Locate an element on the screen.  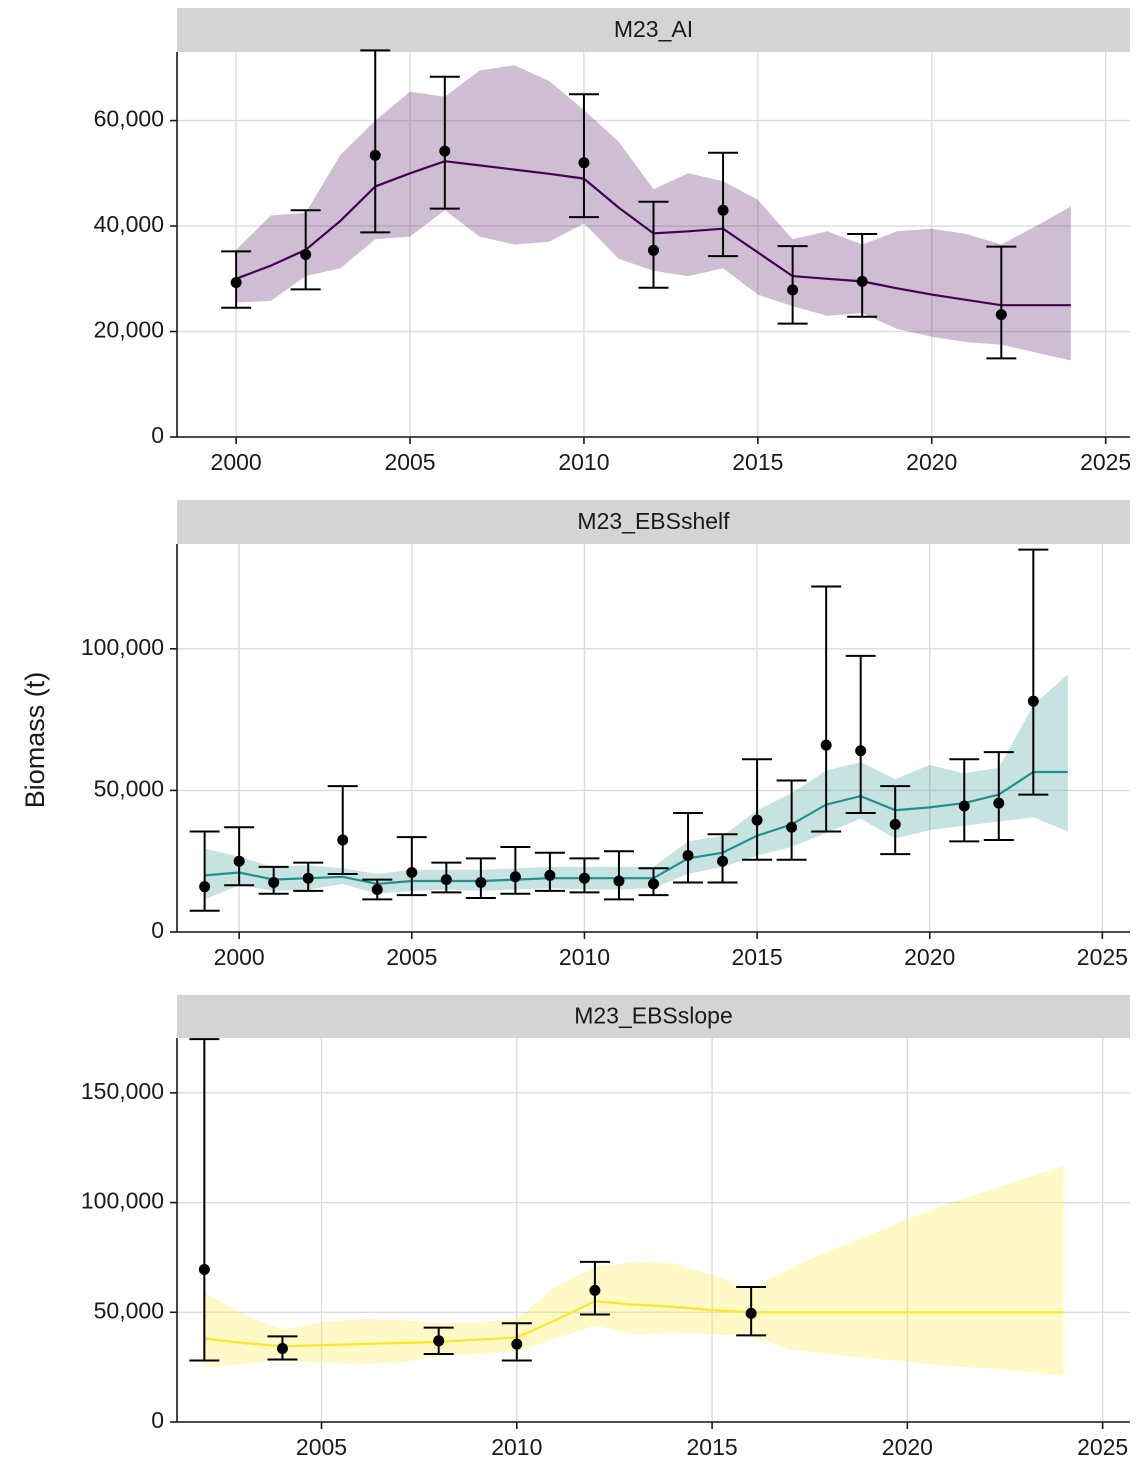
y-tick-label: 40,000 is located at coordinates (129, 224).